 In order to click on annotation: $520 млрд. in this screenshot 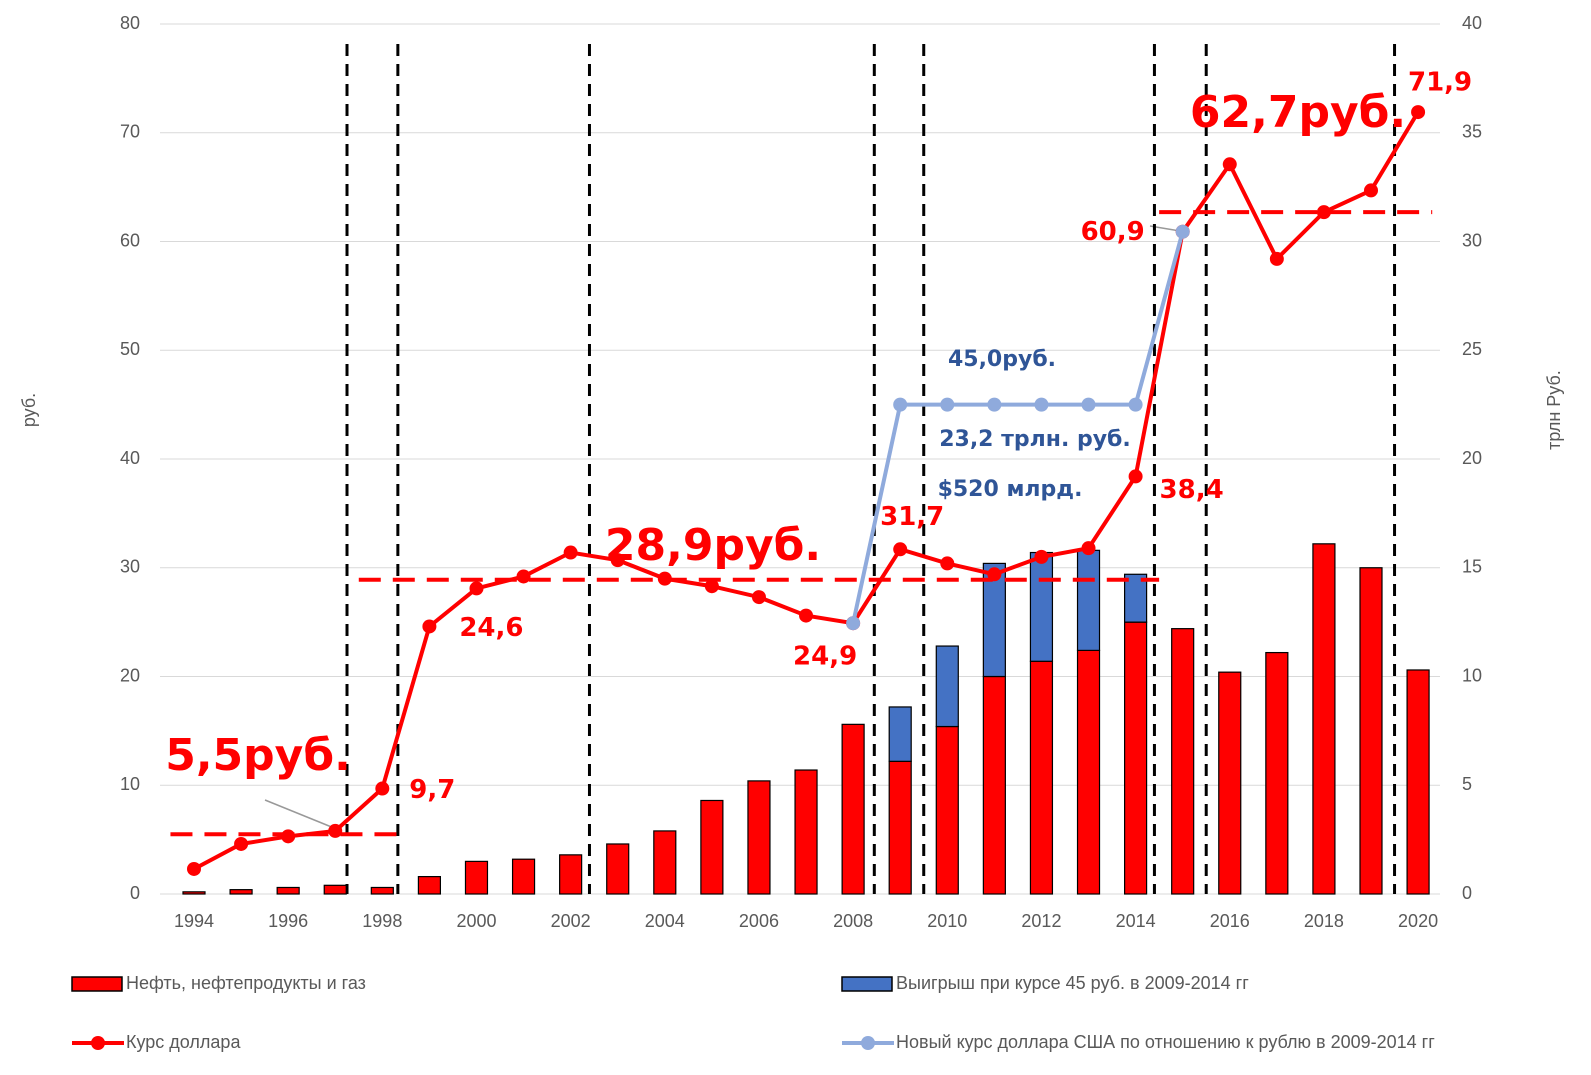, I will do `click(1010, 489)`.